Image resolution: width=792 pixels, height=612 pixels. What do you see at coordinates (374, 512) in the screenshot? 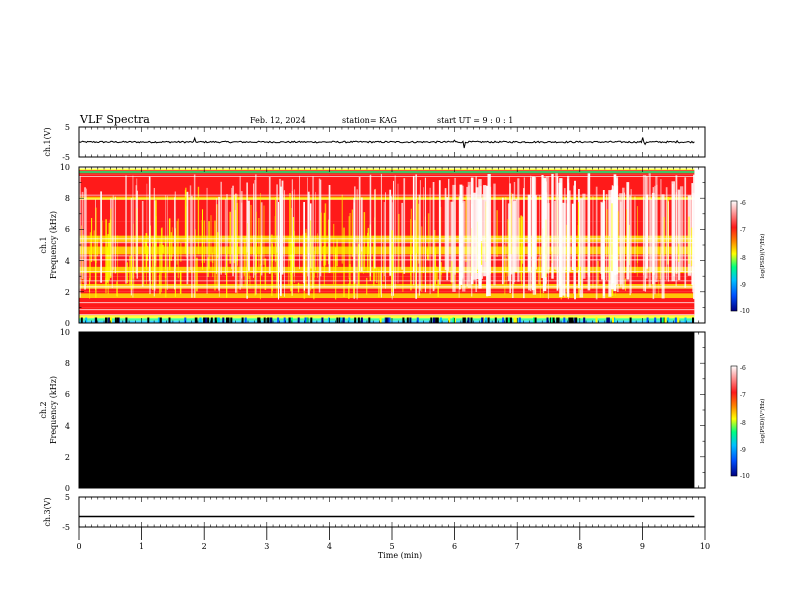
I see `ch3-waveform-panel: 5 -5 ch.3(V)` at bounding box center [374, 512].